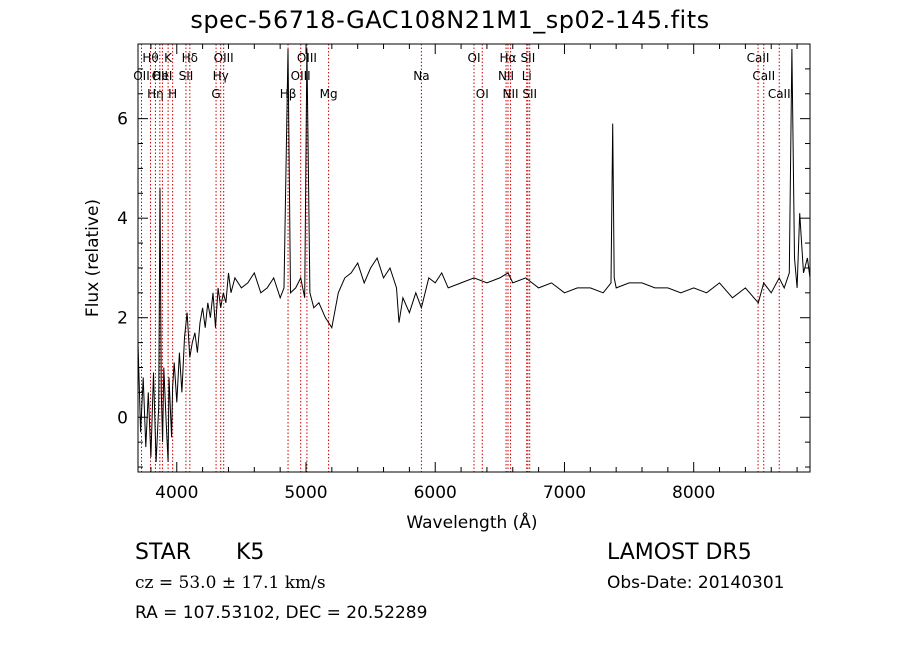  What do you see at coordinates (93, 258) in the screenshot?
I see `y-axis-label: Flux (relative)` at bounding box center [93, 258].